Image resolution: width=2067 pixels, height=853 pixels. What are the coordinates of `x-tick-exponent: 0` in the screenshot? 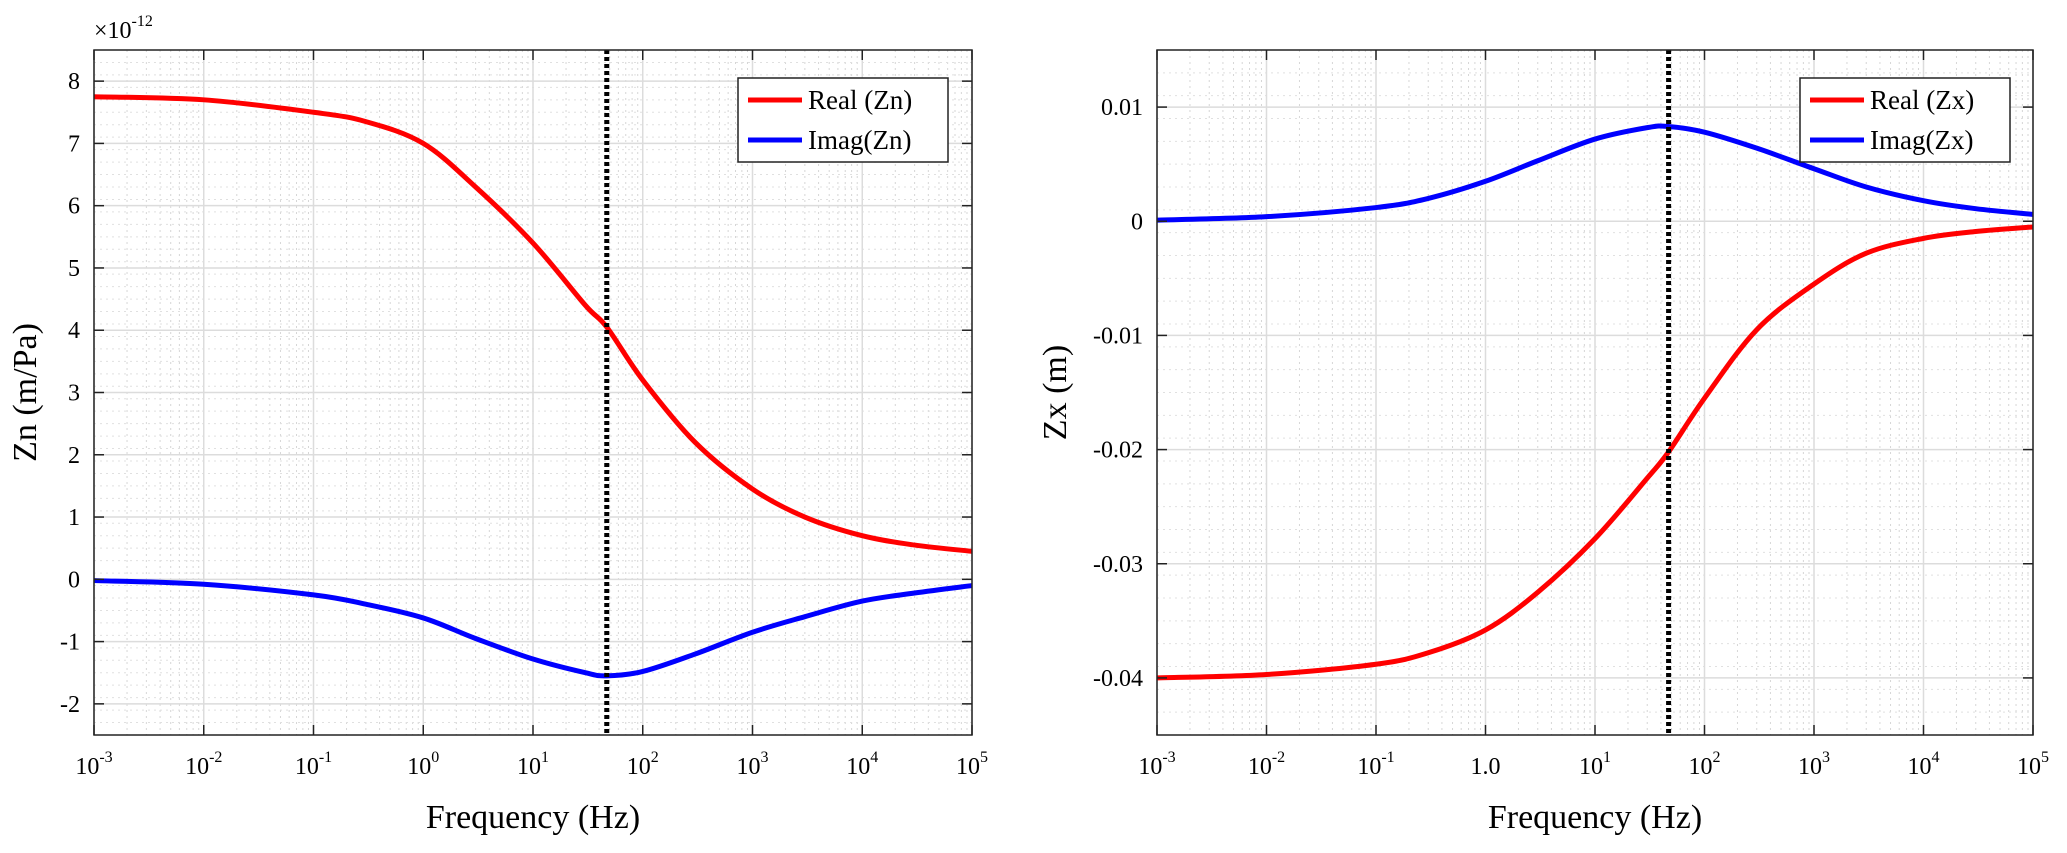 It's located at (435, 757).